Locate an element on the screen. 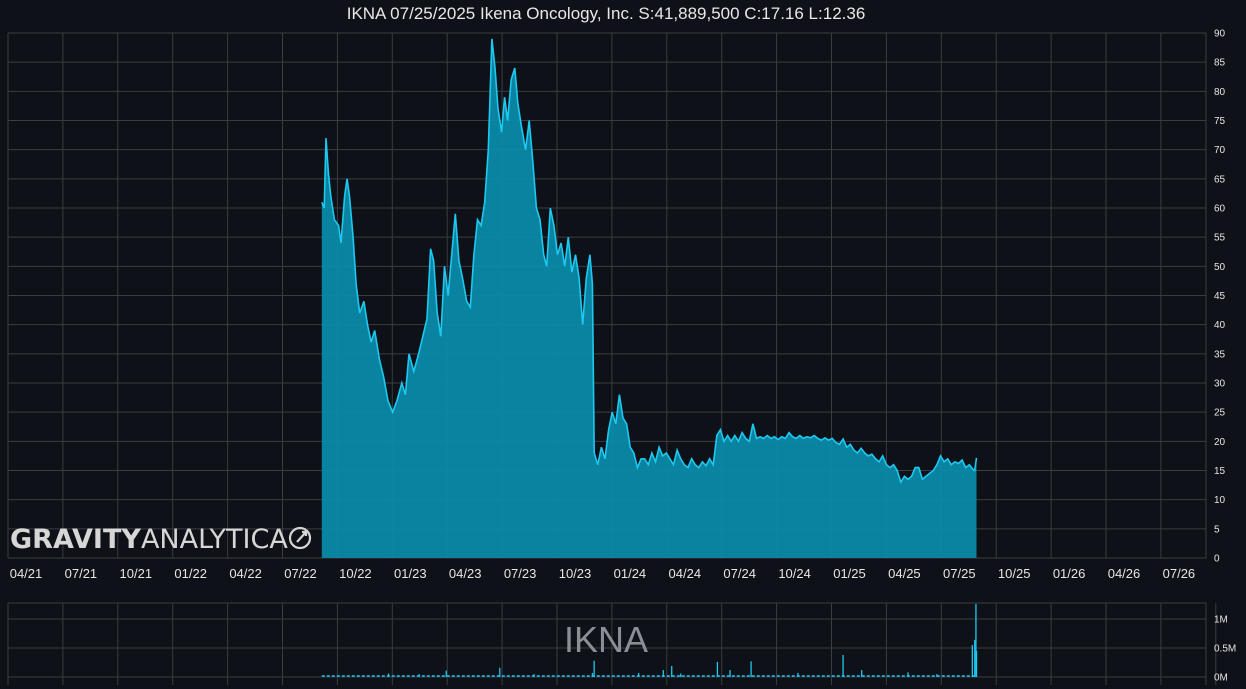 This screenshot has width=1246, height=689. x-tick-label: 07/25 is located at coordinates (959, 573).